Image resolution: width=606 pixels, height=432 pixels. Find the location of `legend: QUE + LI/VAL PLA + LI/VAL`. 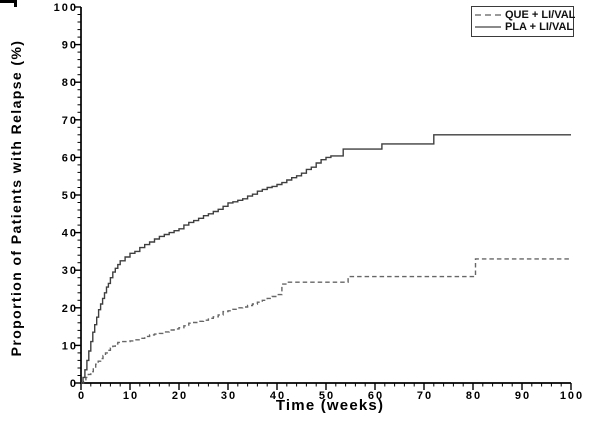

legend: QUE + LI/VAL PLA + LI/VAL is located at coordinates (523, 21).